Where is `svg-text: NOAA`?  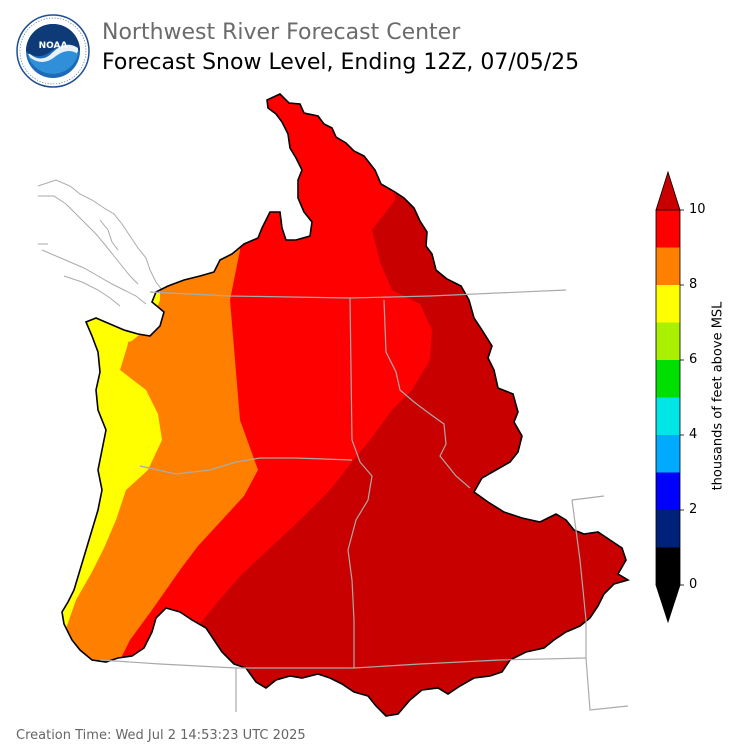
svg-text: NOAA is located at coordinates (53, 46).